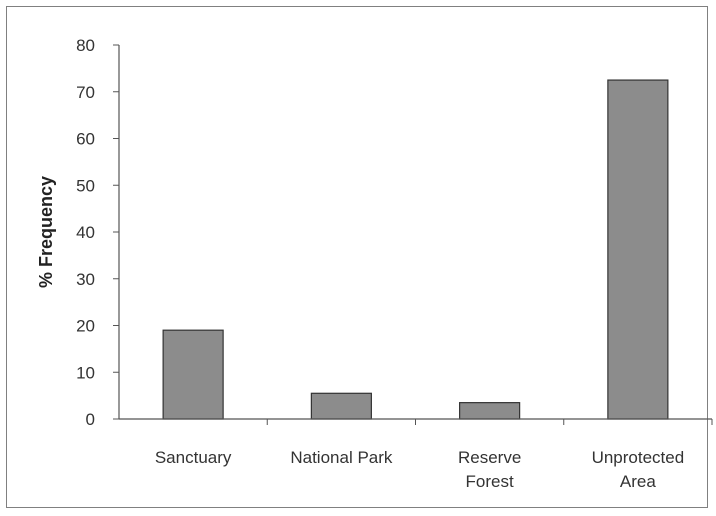 The width and height of the screenshot is (716, 516). Describe the element at coordinates (85, 45) in the screenshot. I see `y-tick-label: 80` at that location.